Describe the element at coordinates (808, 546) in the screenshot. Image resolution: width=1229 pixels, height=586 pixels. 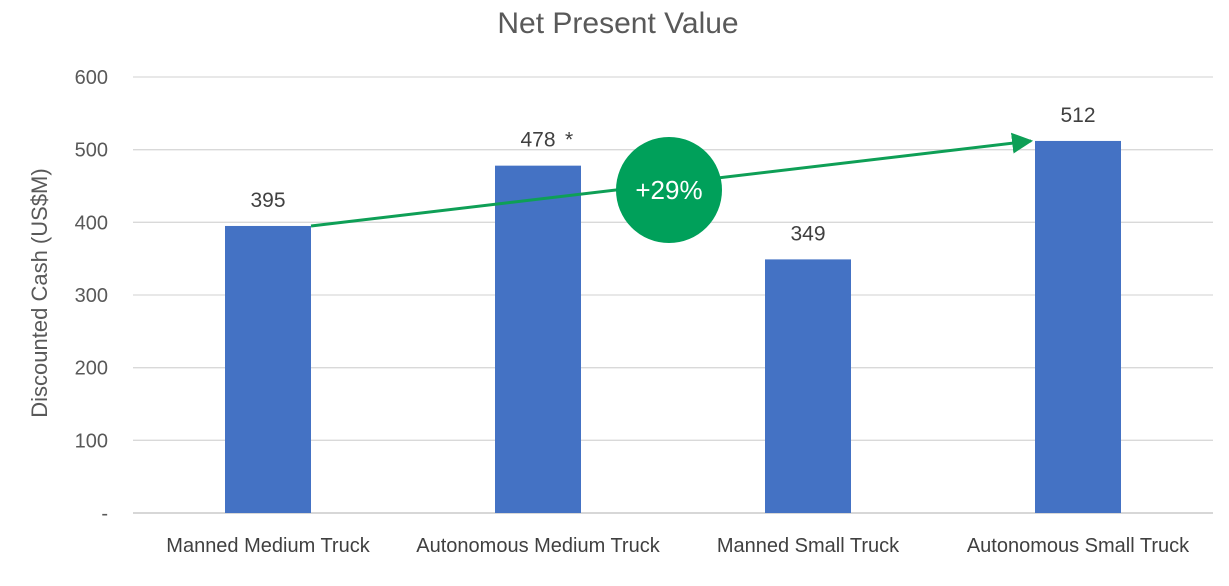
I see `x-tick-label: Manned Small Truck` at that location.